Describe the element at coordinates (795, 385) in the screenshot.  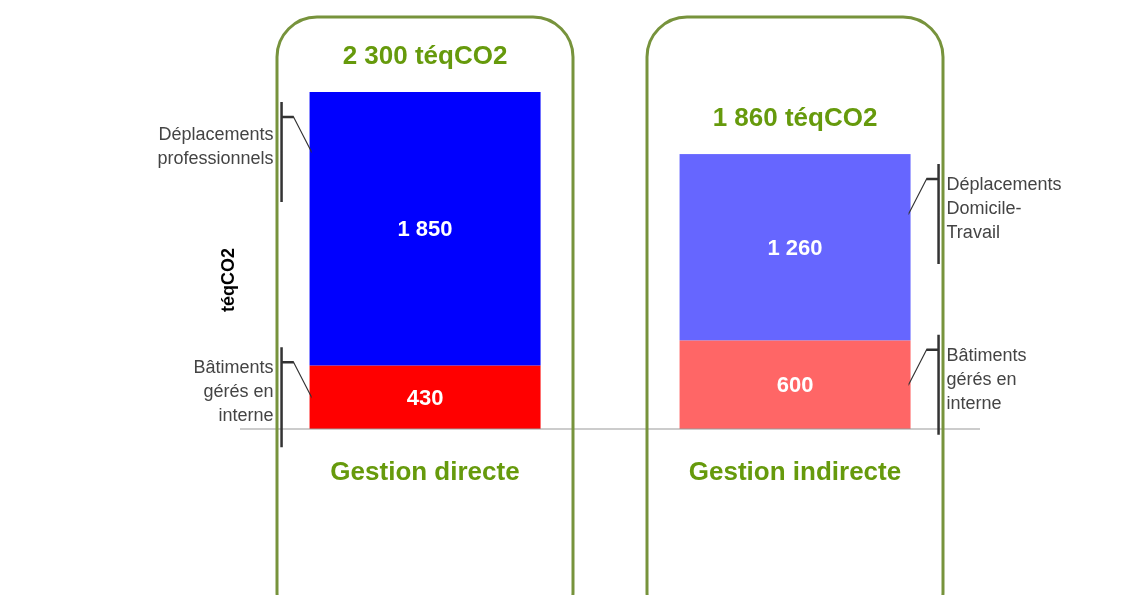
I see `data-label: 600` at that location.